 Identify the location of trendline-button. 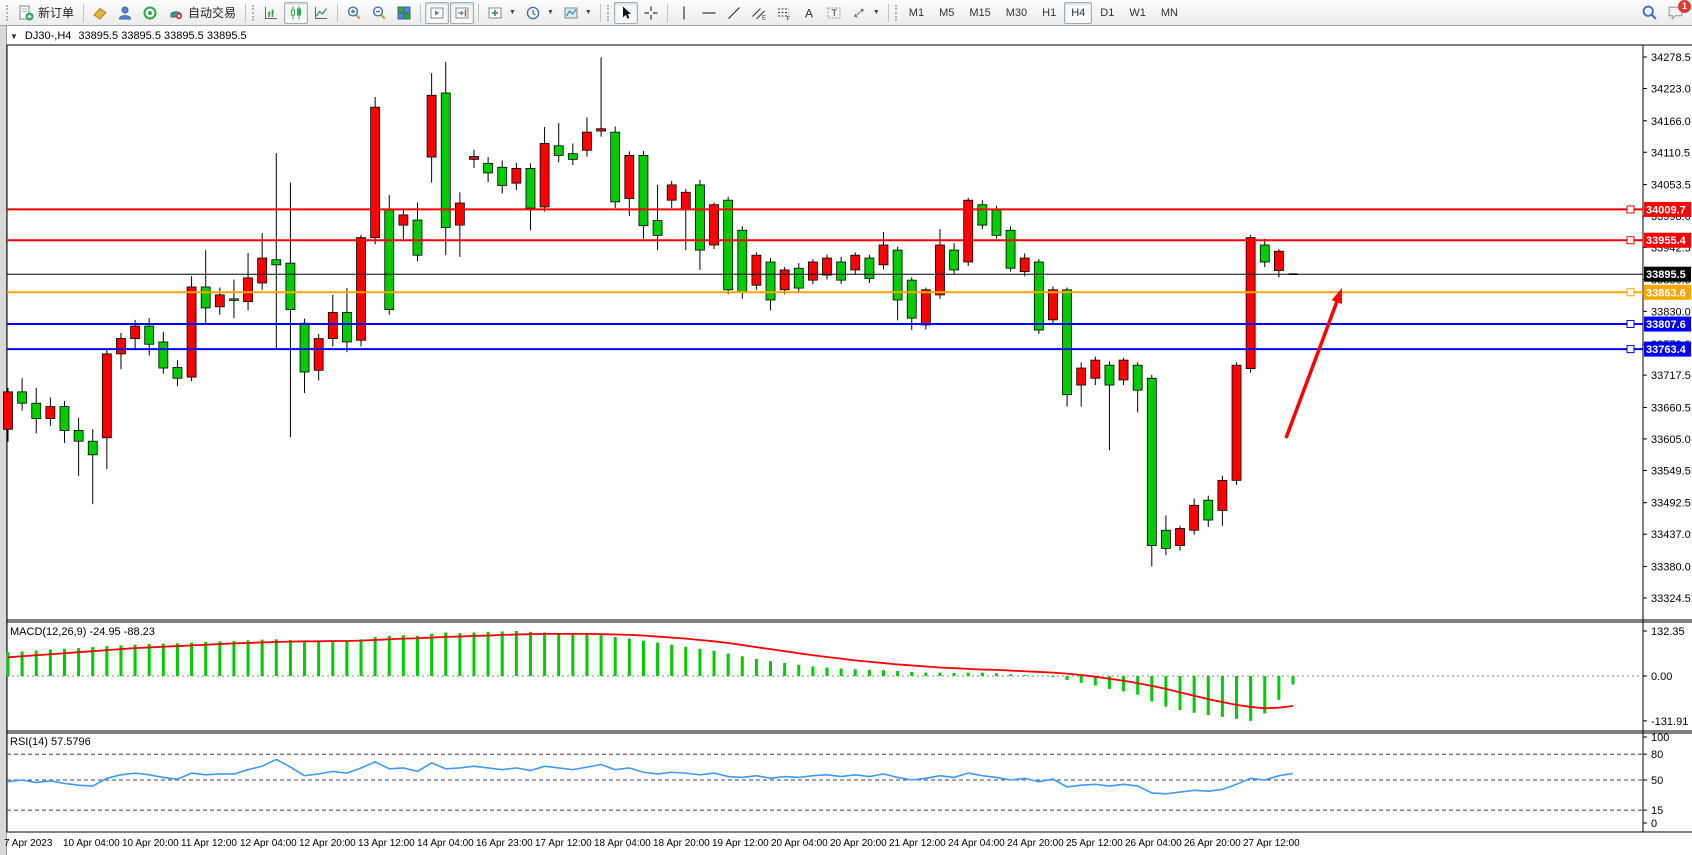
(734, 13).